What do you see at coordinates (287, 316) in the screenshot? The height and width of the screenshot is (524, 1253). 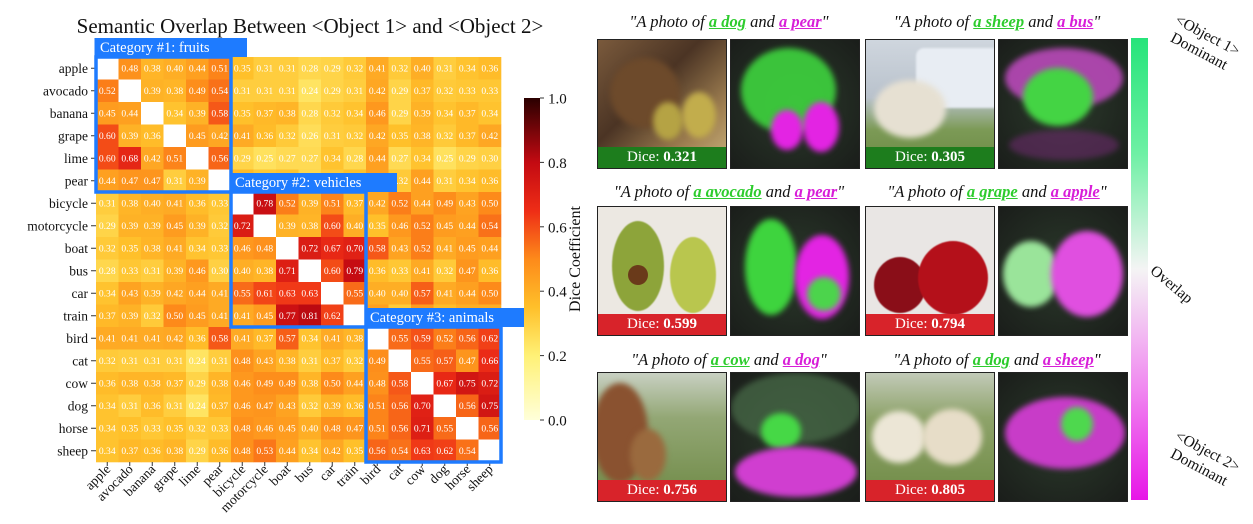 I see `cell-value-label: 0.77` at bounding box center [287, 316].